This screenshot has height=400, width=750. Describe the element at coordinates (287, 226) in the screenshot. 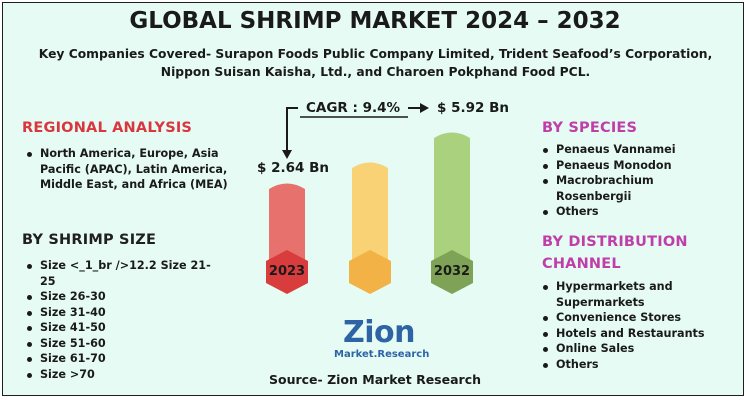

I see `bar-2023` at that location.